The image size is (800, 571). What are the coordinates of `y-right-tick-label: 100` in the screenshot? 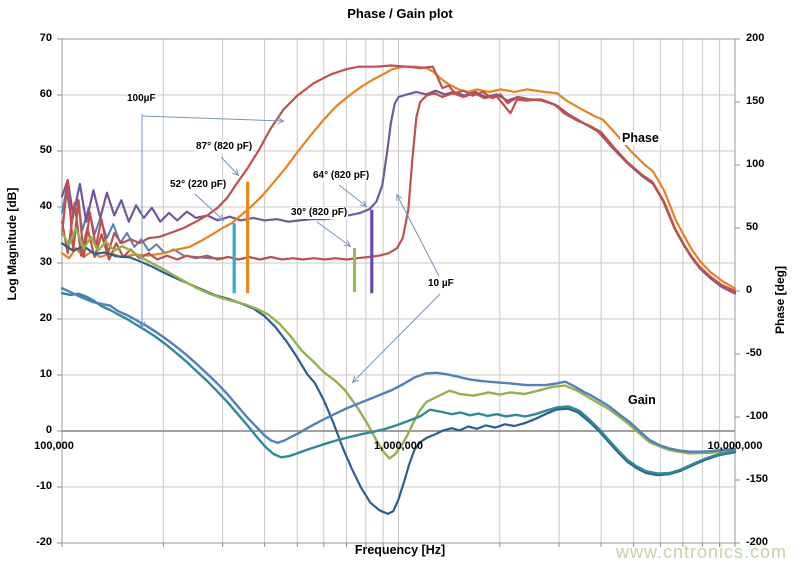 It's located at (755, 164).